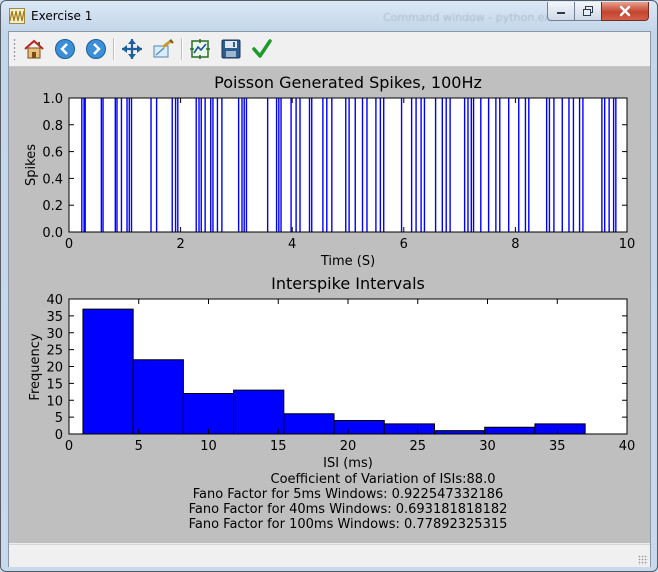 Image resolution: width=658 pixels, height=572 pixels. I want to click on checkmark-icon, so click(262, 48).